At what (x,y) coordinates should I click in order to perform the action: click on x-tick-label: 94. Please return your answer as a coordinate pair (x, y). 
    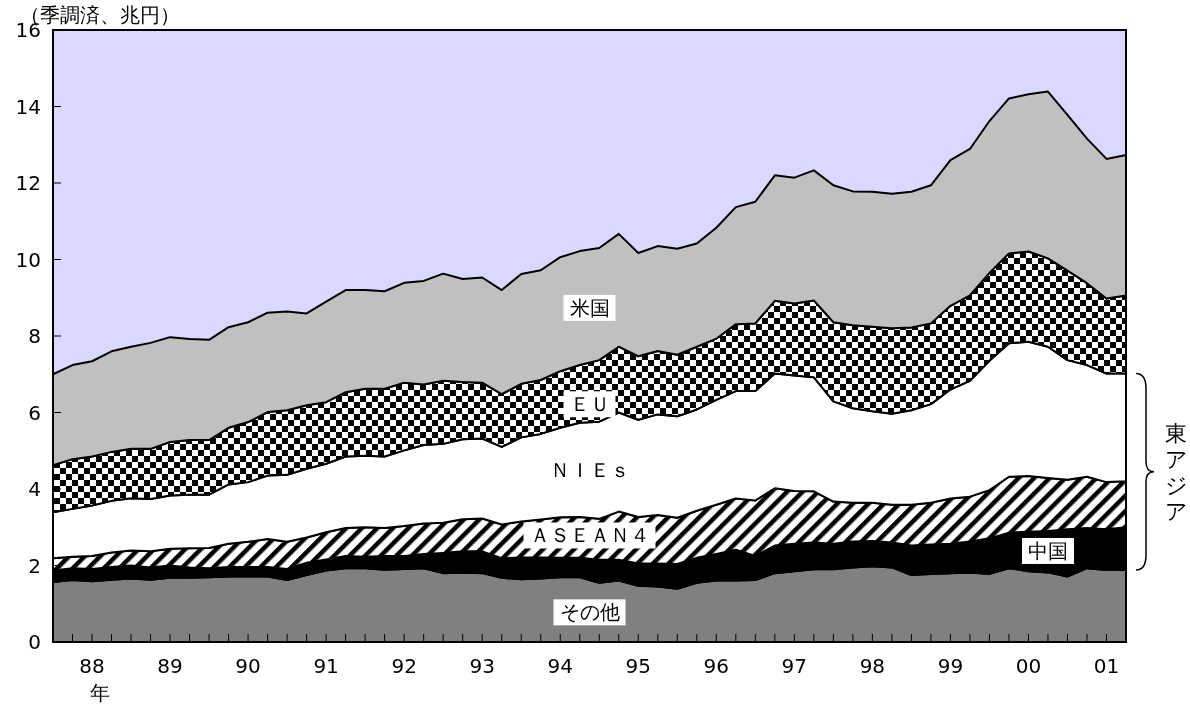
    Looking at the image, I should click on (560, 666).